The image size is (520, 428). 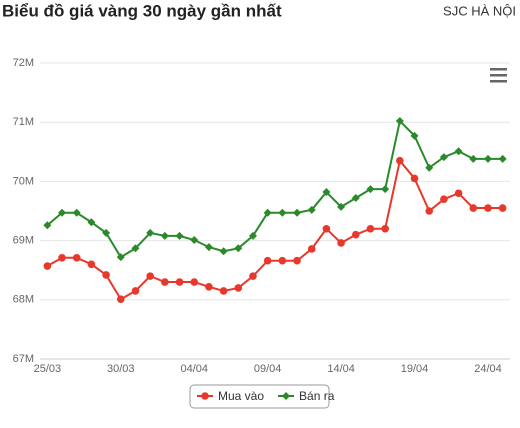 I want to click on legend-item: Bán ra, so click(x=306, y=396).